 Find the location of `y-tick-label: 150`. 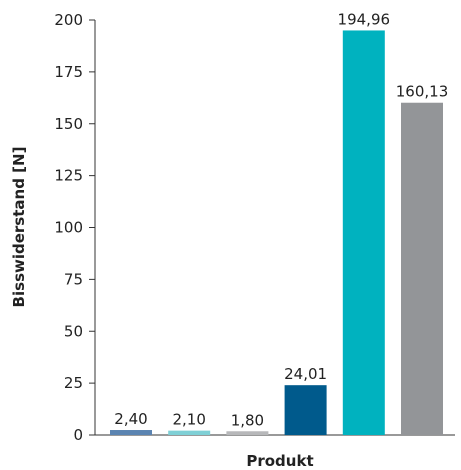

y-tick-label: 150 is located at coordinates (68, 124).